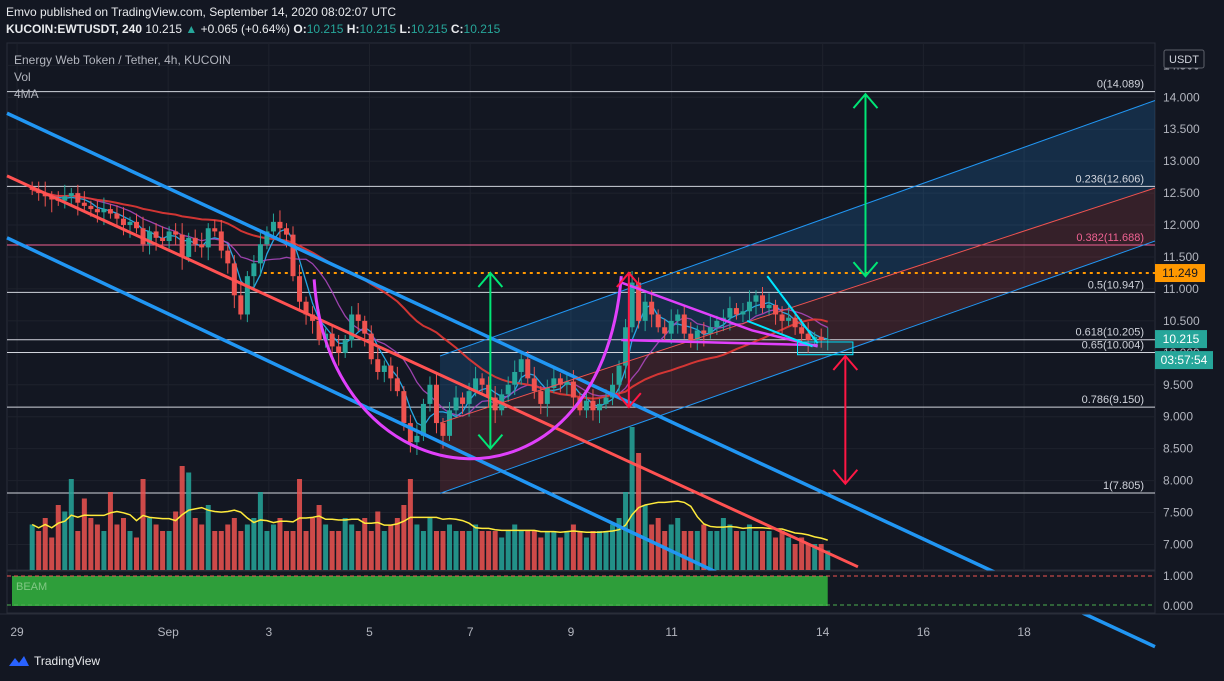  What do you see at coordinates (1178, 606) in the screenshot?
I see `indicator-tick-label: 0.000` at bounding box center [1178, 606].